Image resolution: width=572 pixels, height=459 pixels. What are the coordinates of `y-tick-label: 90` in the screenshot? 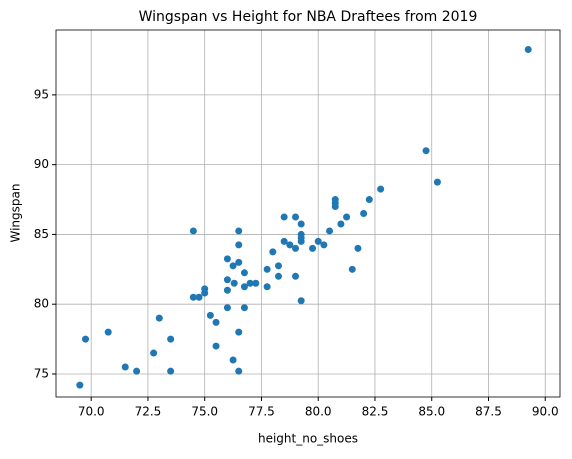 It's located at (41, 164).